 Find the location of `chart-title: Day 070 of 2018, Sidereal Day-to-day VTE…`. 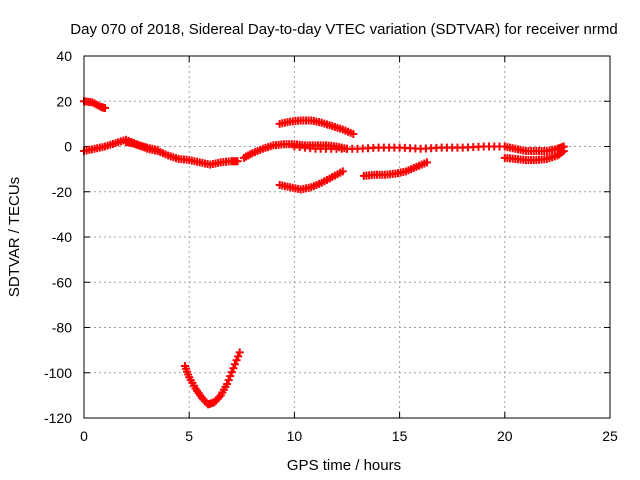

chart-title: Day 070 of 2018, Sidereal Day-to-day VTE… is located at coordinates (343, 29).